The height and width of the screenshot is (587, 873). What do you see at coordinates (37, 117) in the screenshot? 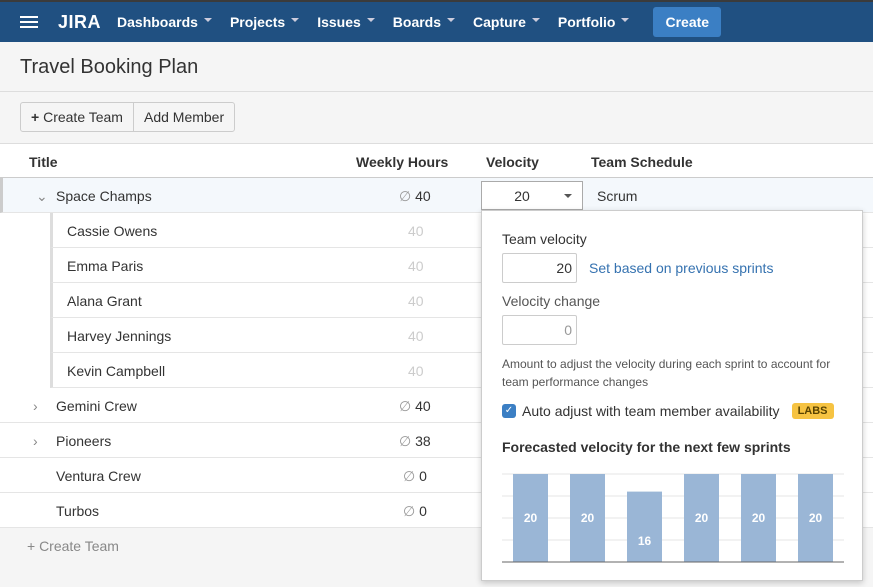
I see `plus-icon: +` at bounding box center [37, 117].